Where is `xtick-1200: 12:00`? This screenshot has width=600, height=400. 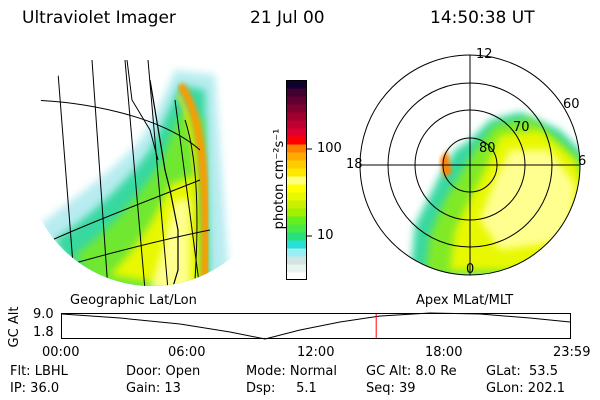 xtick-1200: 12:00 is located at coordinates (316, 352).